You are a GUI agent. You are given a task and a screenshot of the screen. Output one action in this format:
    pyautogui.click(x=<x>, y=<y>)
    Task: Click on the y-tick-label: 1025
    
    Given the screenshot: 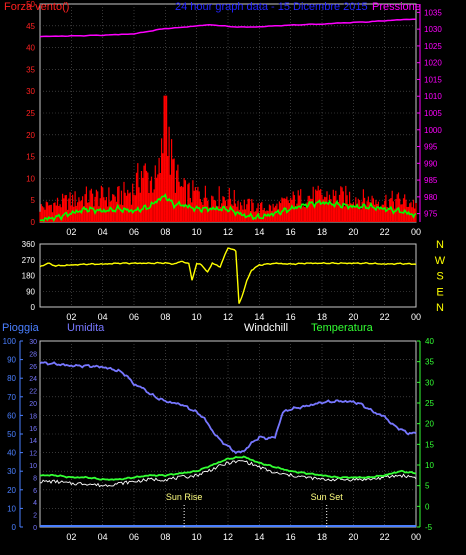 What is the action you would take?
    pyautogui.click(x=433, y=46)
    